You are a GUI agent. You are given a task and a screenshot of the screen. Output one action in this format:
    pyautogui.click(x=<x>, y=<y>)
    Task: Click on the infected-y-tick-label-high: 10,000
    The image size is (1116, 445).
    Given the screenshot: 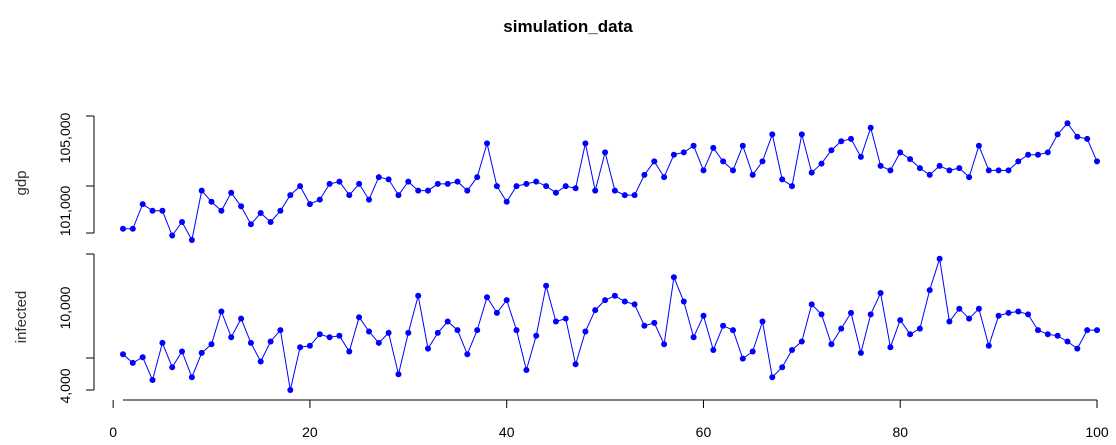 What is the action you would take?
    pyautogui.click(x=65, y=307)
    